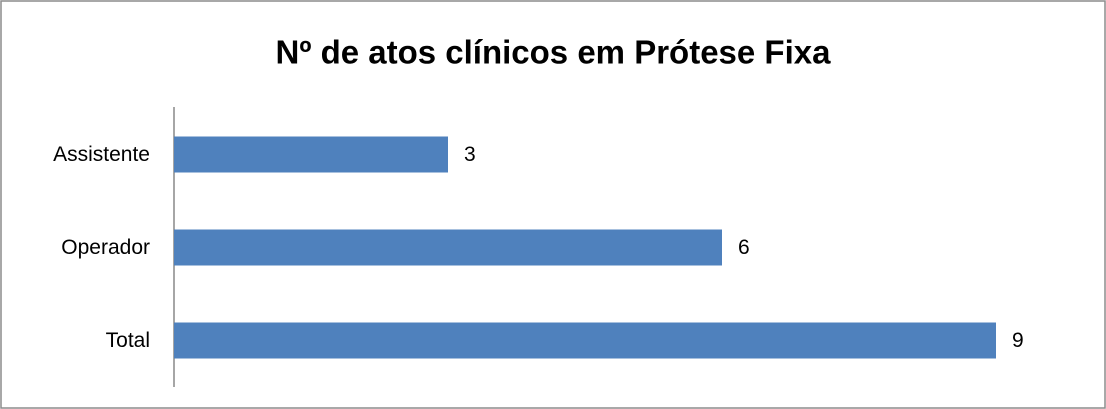 Image resolution: width=1106 pixels, height=409 pixels. I want to click on y-tick-label: Total, so click(128, 340).